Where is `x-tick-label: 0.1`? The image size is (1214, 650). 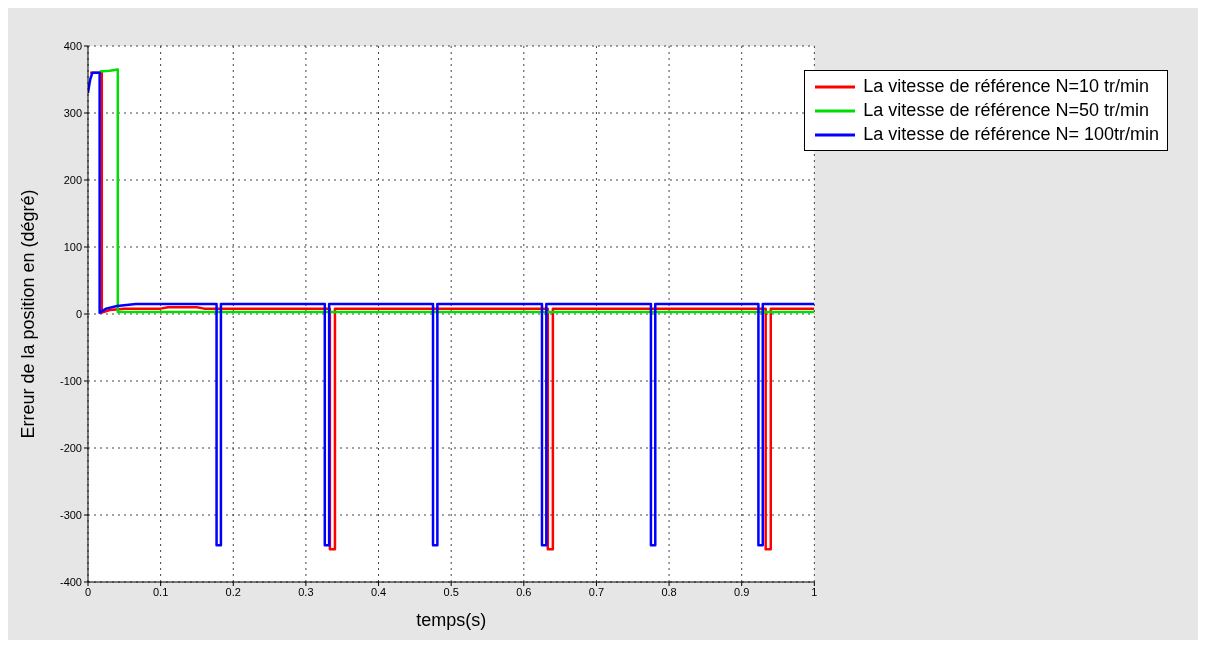 x-tick-label: 0.1 is located at coordinates (160, 591).